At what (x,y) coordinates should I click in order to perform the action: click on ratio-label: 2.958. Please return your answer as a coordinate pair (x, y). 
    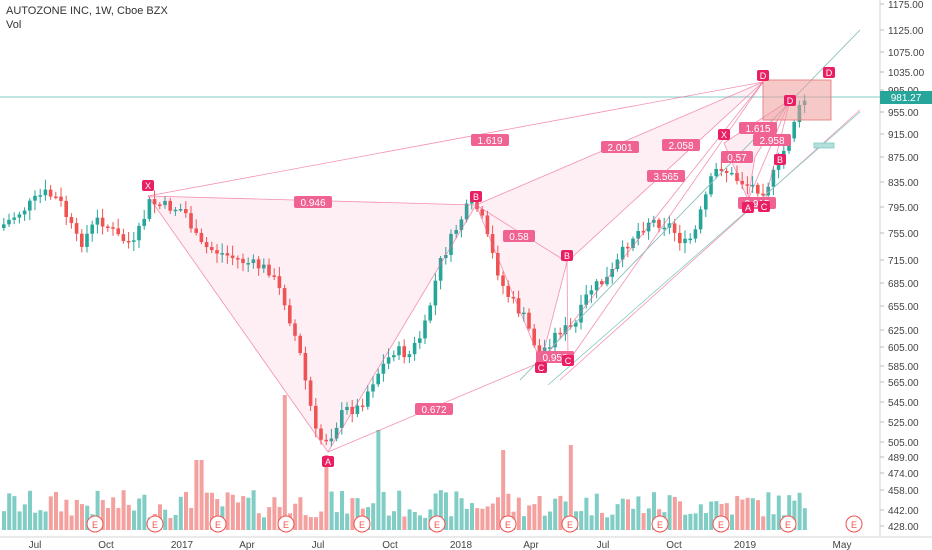
    Looking at the image, I should click on (771, 141).